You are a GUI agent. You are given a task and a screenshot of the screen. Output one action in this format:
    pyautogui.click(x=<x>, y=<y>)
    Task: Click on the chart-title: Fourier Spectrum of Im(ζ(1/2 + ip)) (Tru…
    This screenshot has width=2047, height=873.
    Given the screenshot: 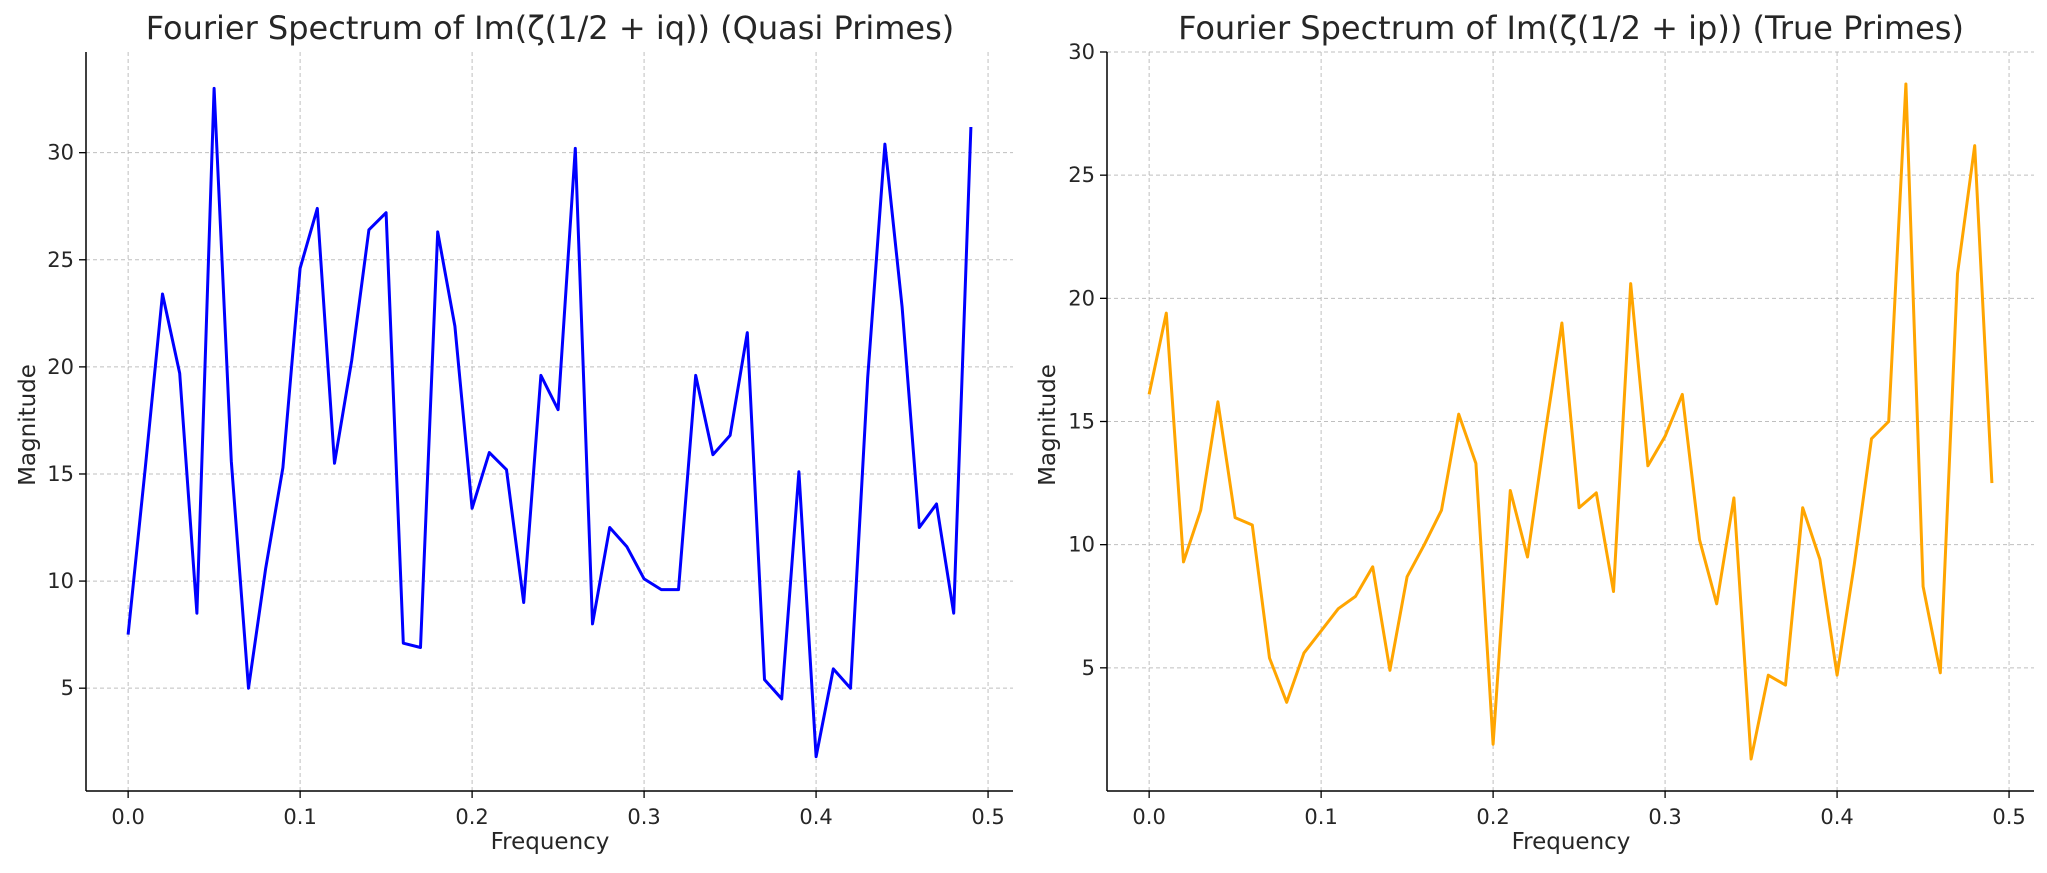 What is the action you would take?
    pyautogui.click(x=1571, y=28)
    